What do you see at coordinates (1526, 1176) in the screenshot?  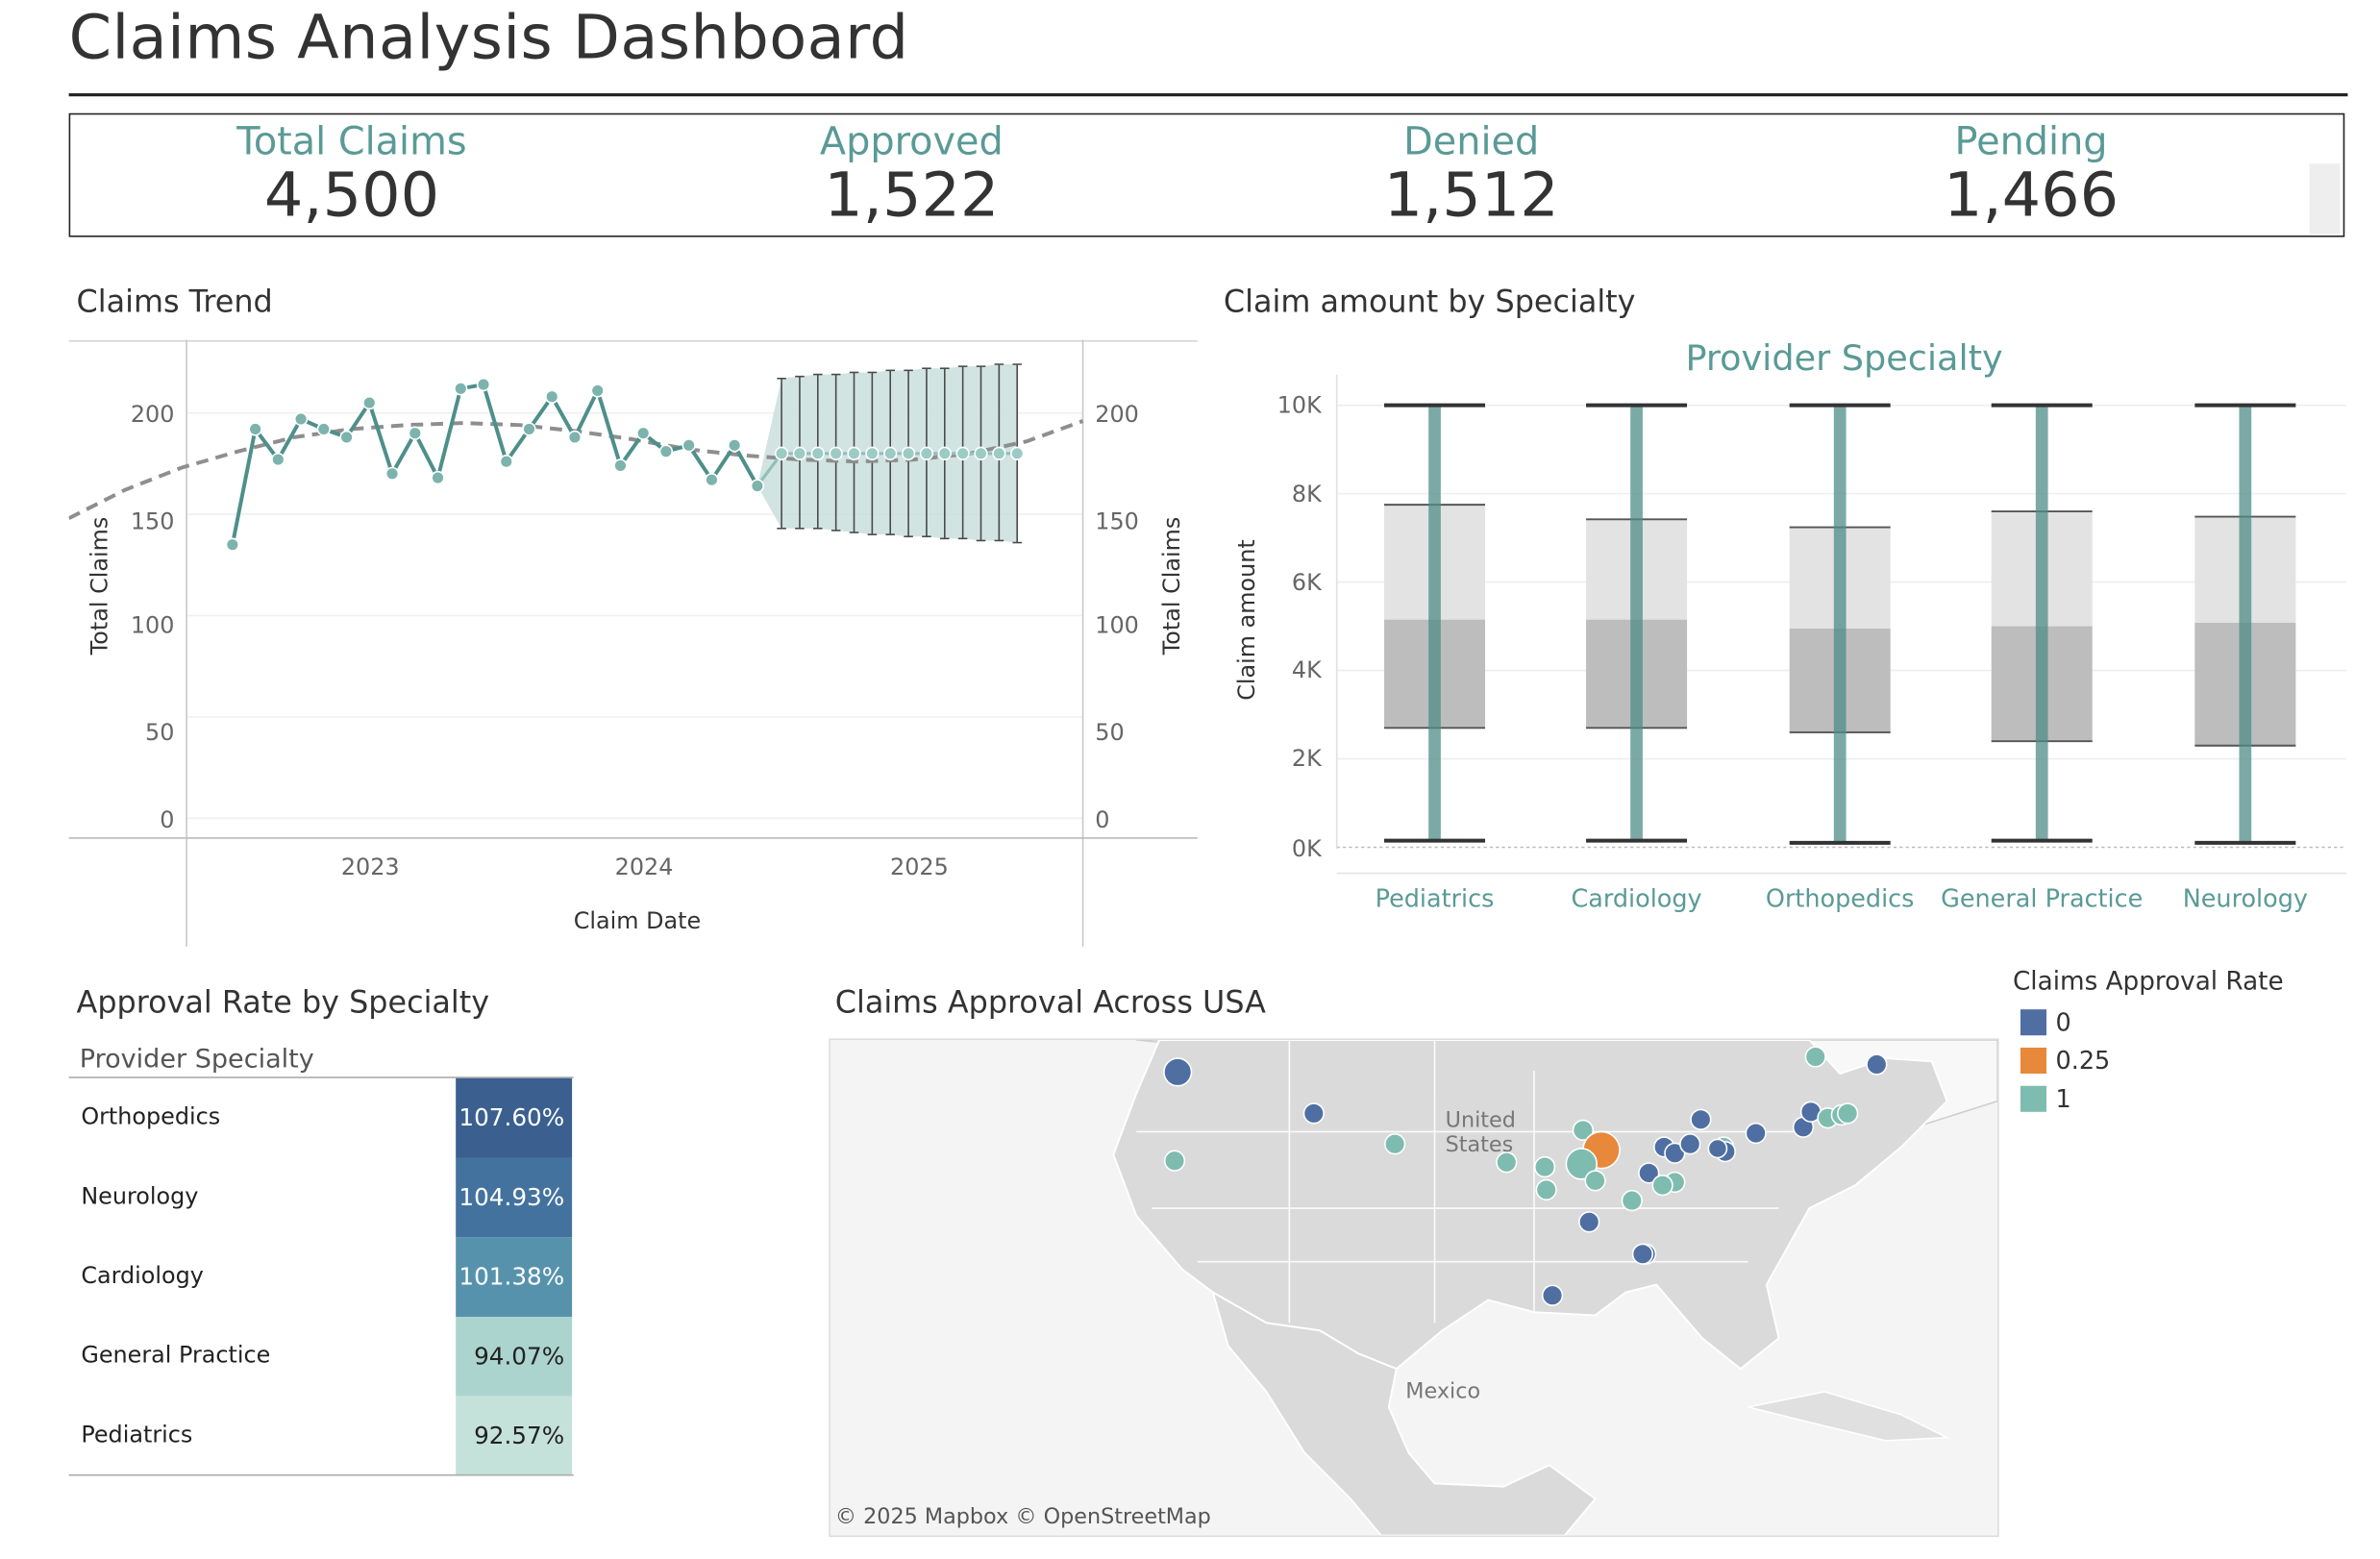 I see `map-markers` at bounding box center [1526, 1176].